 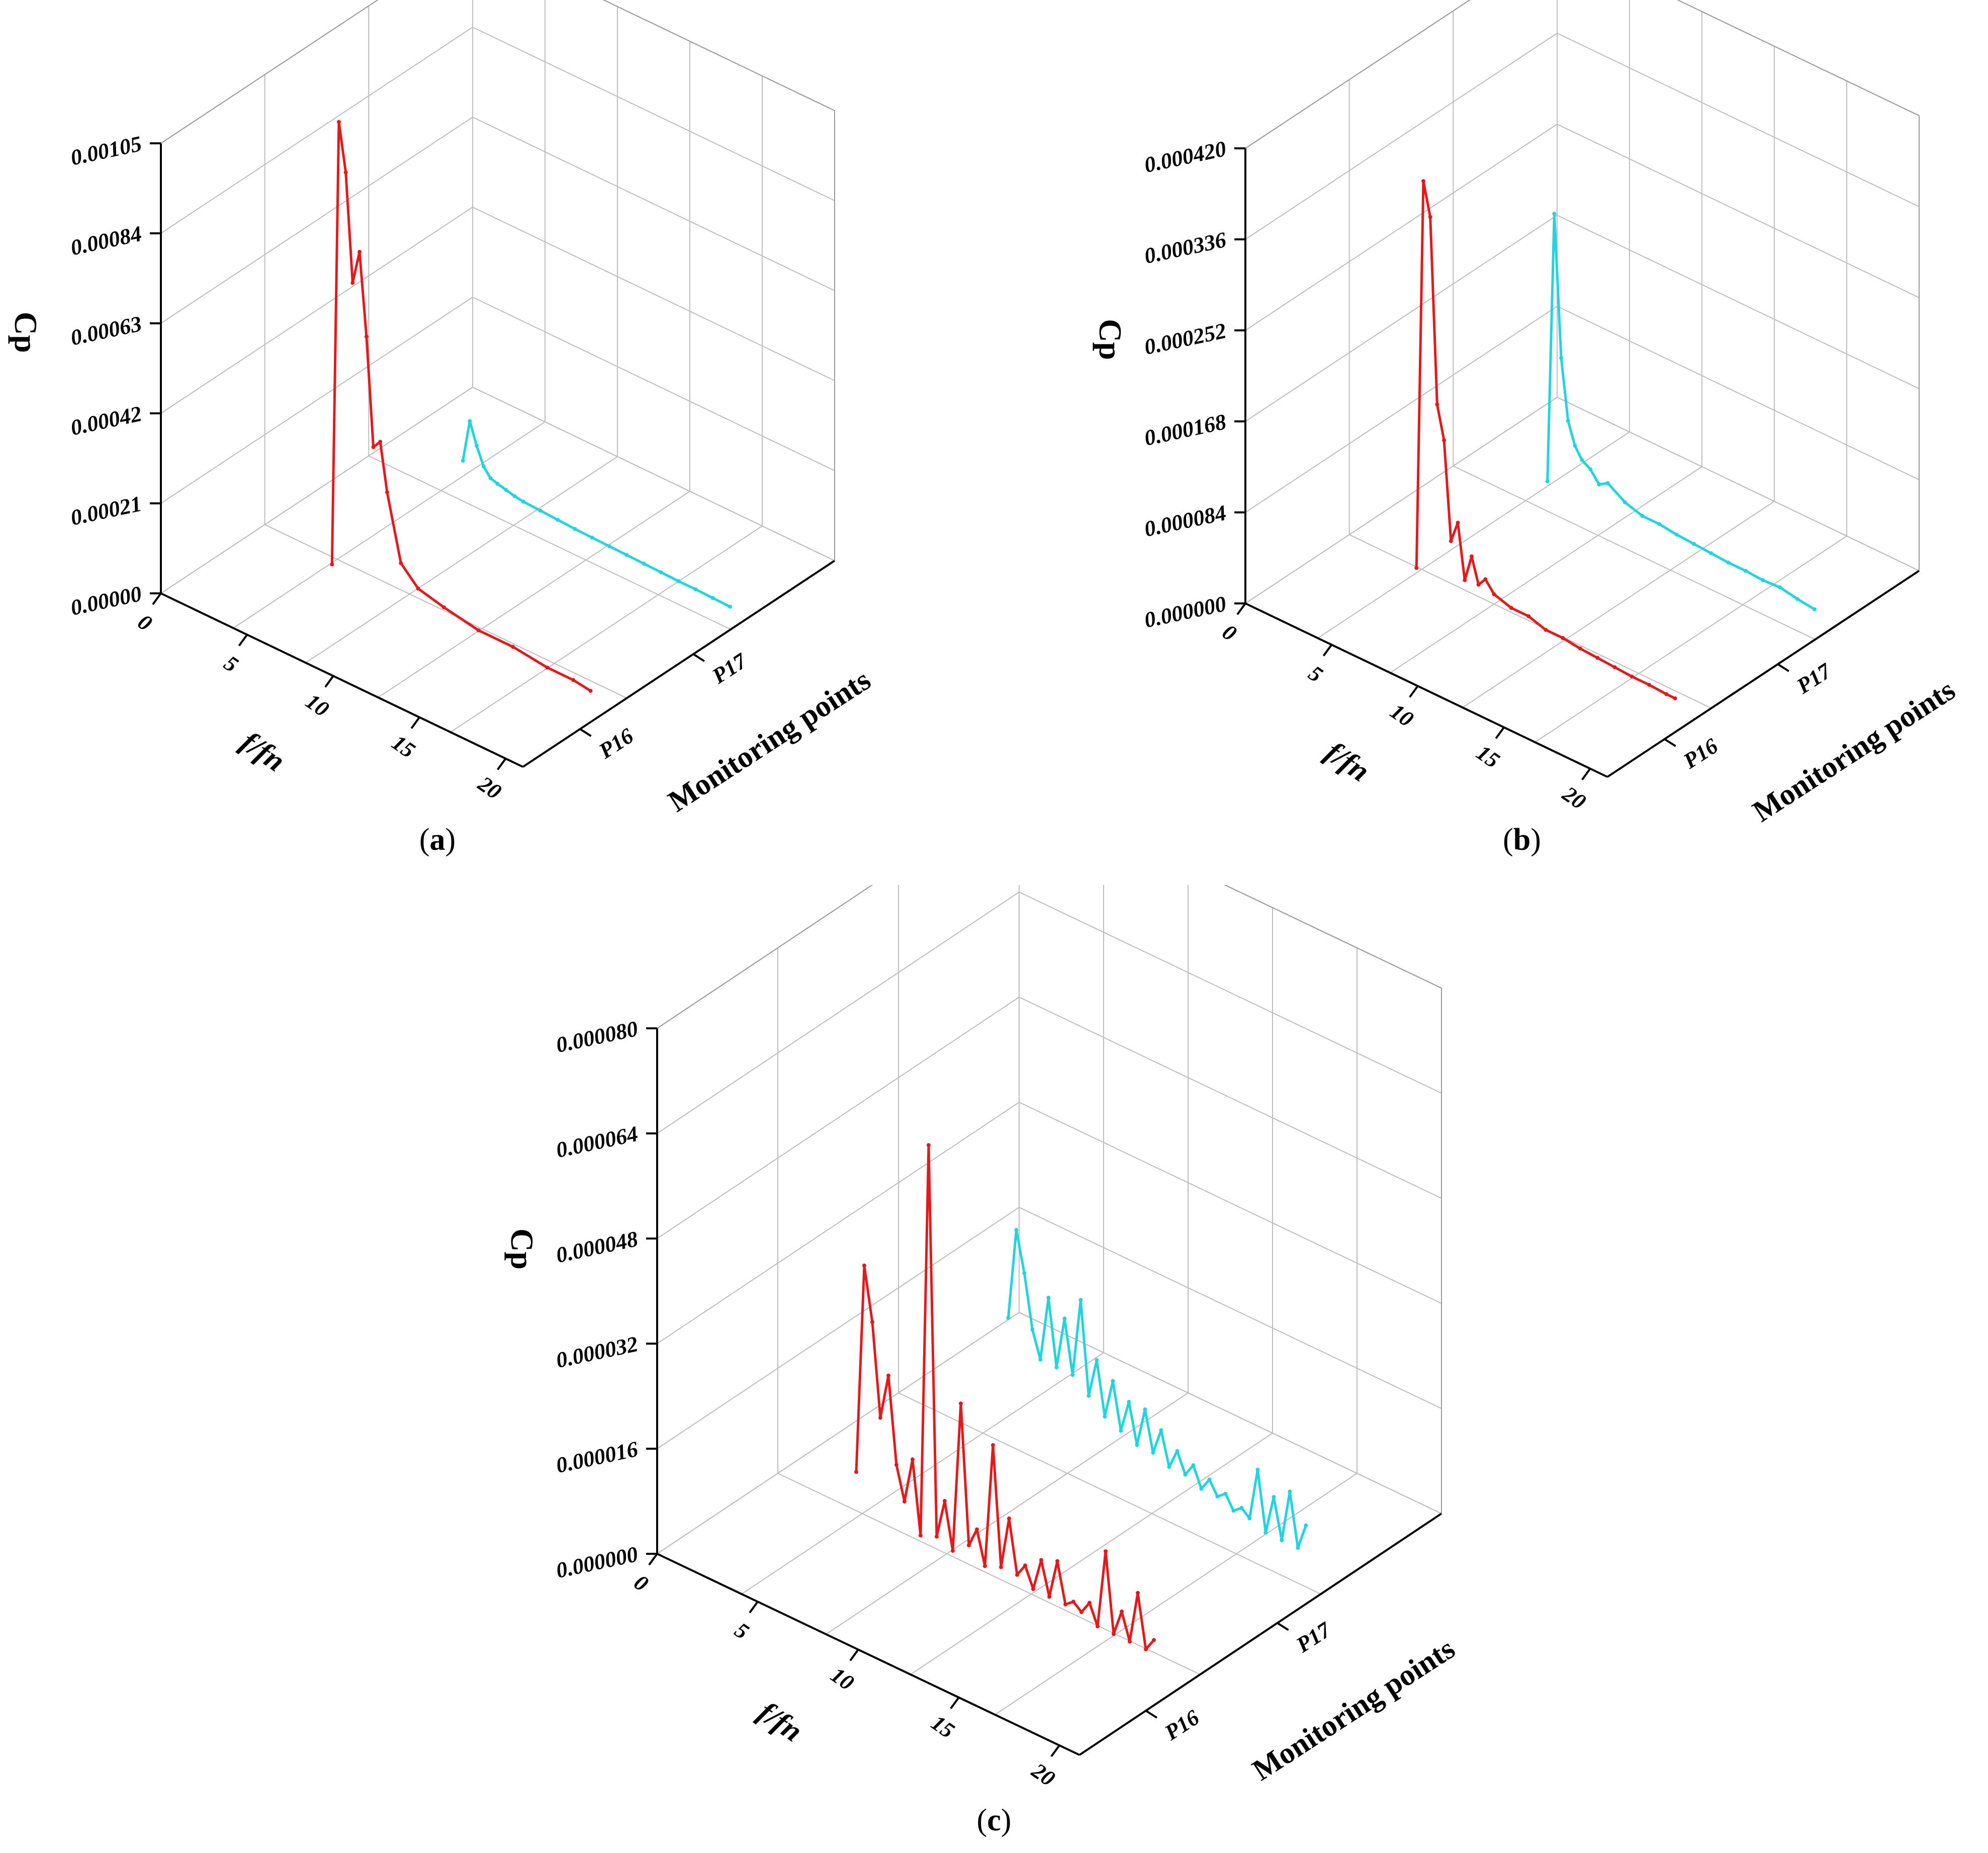 What do you see at coordinates (1348, 761) in the screenshot?
I see `x-axis-label: f/fn` at bounding box center [1348, 761].